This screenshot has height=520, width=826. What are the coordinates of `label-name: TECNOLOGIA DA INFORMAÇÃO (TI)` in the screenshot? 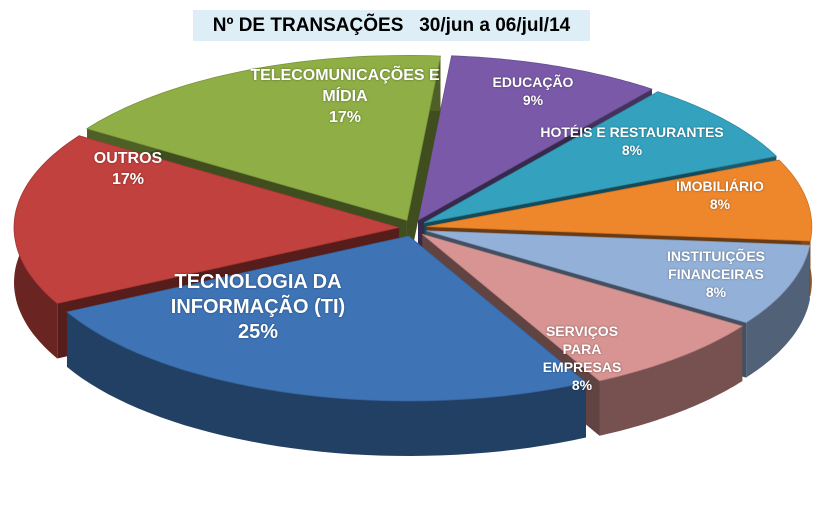 It's located at (258, 294).